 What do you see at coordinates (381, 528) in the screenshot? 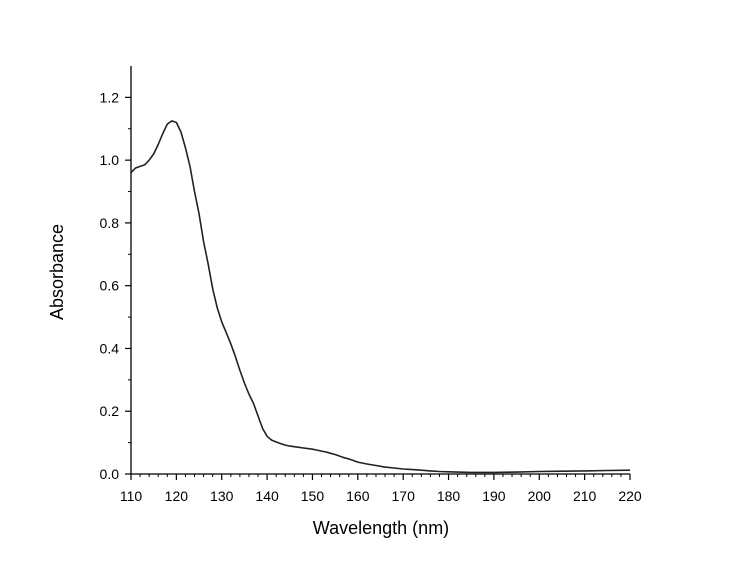
I see `x-axis-title: Wavelength (nm)` at bounding box center [381, 528].